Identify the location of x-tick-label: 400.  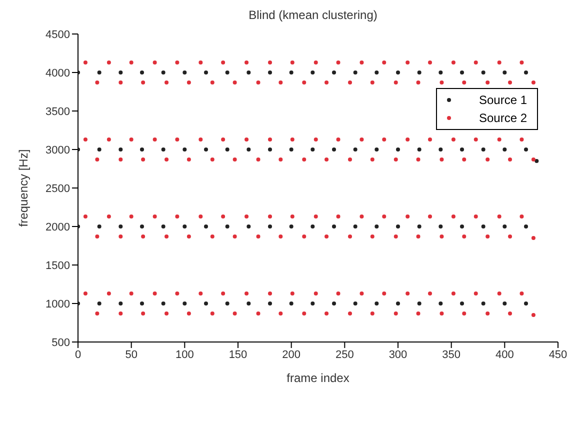
(504, 354).